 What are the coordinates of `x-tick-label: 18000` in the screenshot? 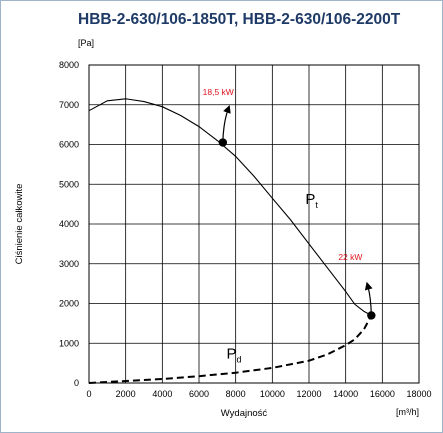 It's located at (418, 394).